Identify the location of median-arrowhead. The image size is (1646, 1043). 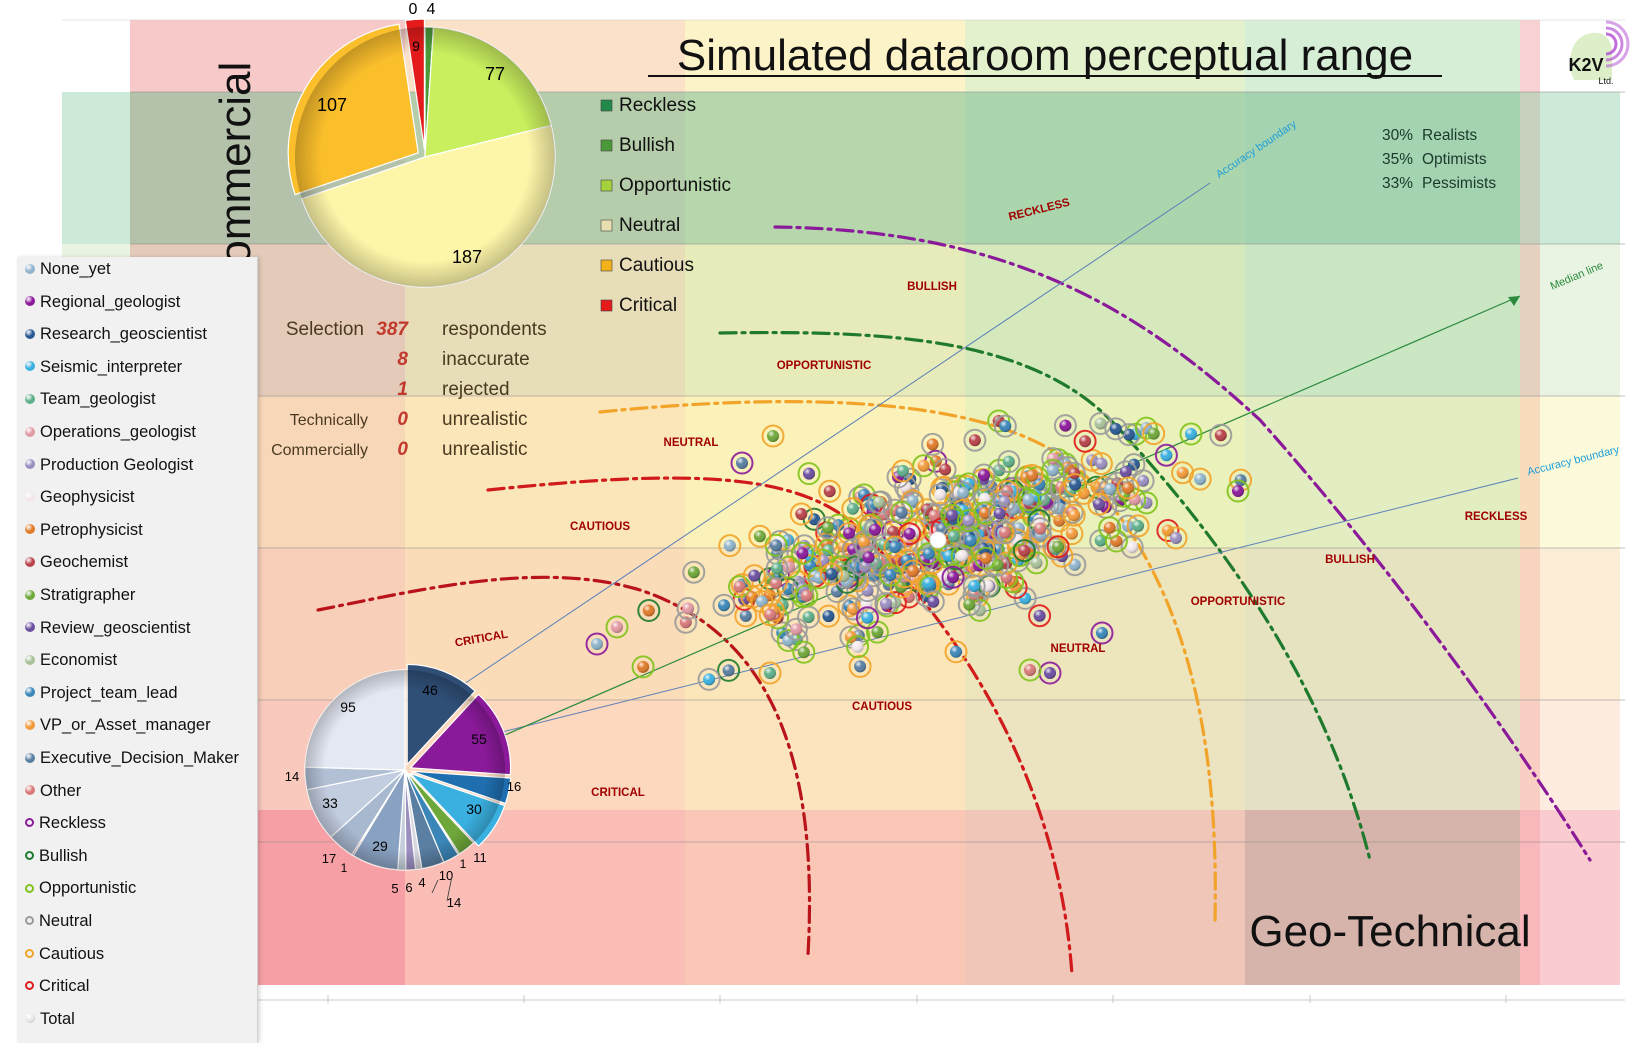
(1514, 301).